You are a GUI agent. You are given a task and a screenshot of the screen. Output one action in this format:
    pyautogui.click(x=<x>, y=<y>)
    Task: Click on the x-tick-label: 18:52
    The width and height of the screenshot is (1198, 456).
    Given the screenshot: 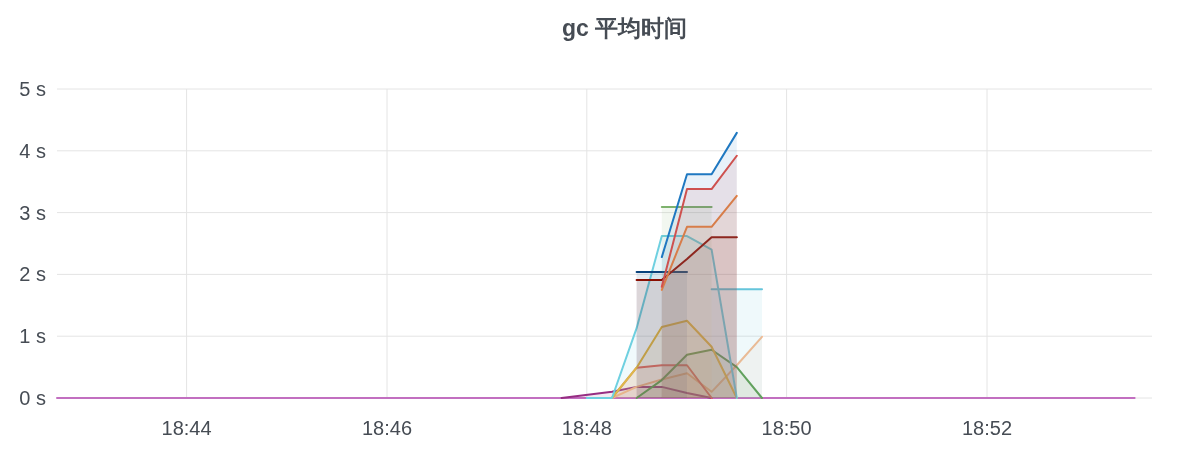 What is the action you would take?
    pyautogui.click(x=987, y=428)
    